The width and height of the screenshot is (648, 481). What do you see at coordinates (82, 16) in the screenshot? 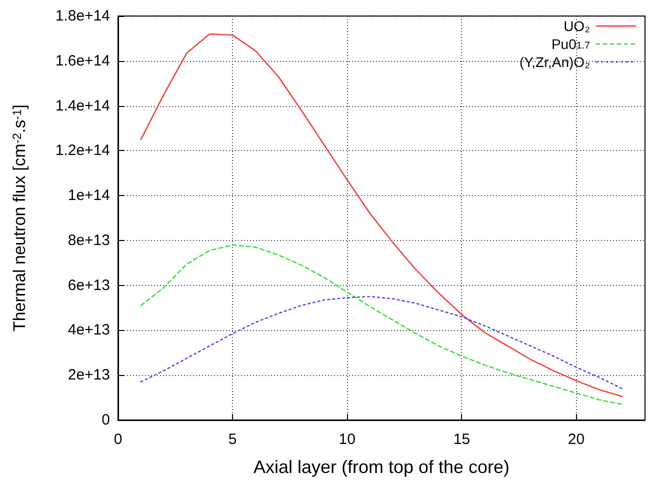
I see `y-tick-label: 1.8e+14` at bounding box center [82, 16].